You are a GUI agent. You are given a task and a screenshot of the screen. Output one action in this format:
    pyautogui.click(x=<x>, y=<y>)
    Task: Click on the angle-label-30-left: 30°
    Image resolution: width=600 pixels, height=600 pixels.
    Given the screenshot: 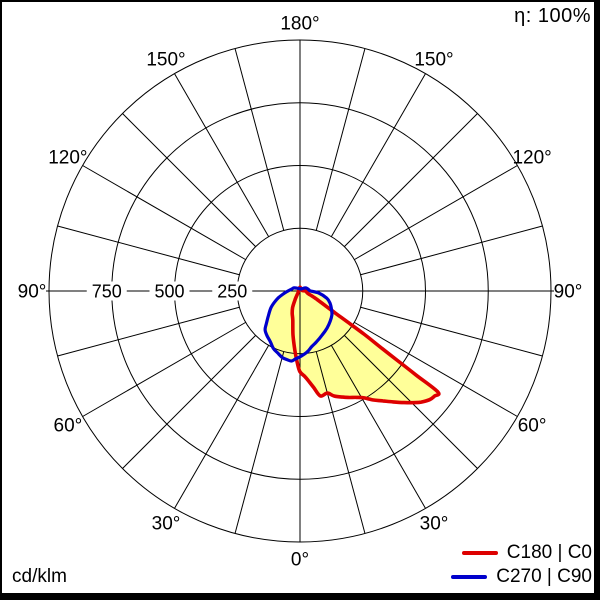 What is the action you would take?
    pyautogui.click(x=166, y=524)
    